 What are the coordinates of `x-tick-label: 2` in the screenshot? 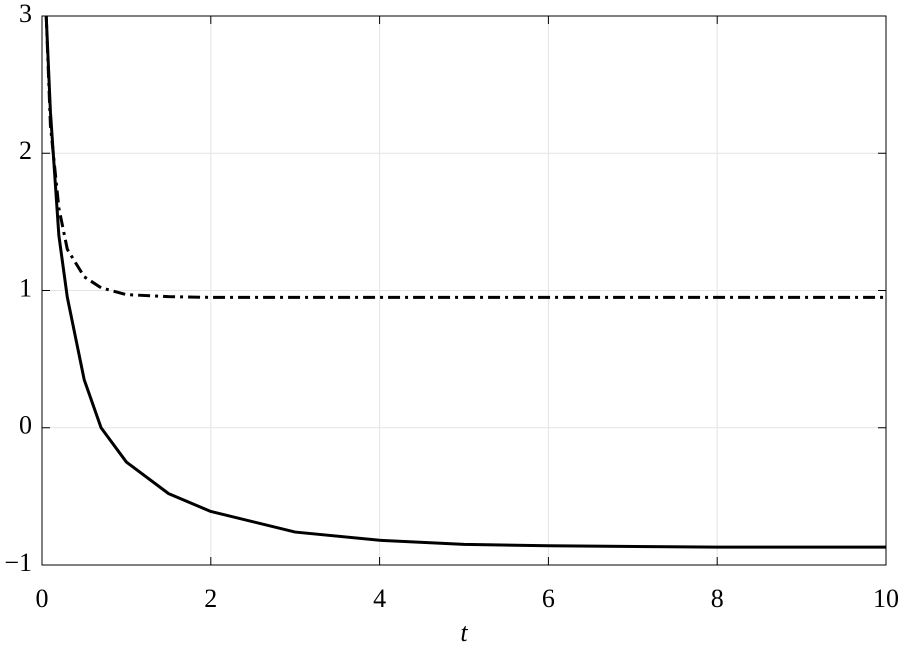 It's located at (210, 598).